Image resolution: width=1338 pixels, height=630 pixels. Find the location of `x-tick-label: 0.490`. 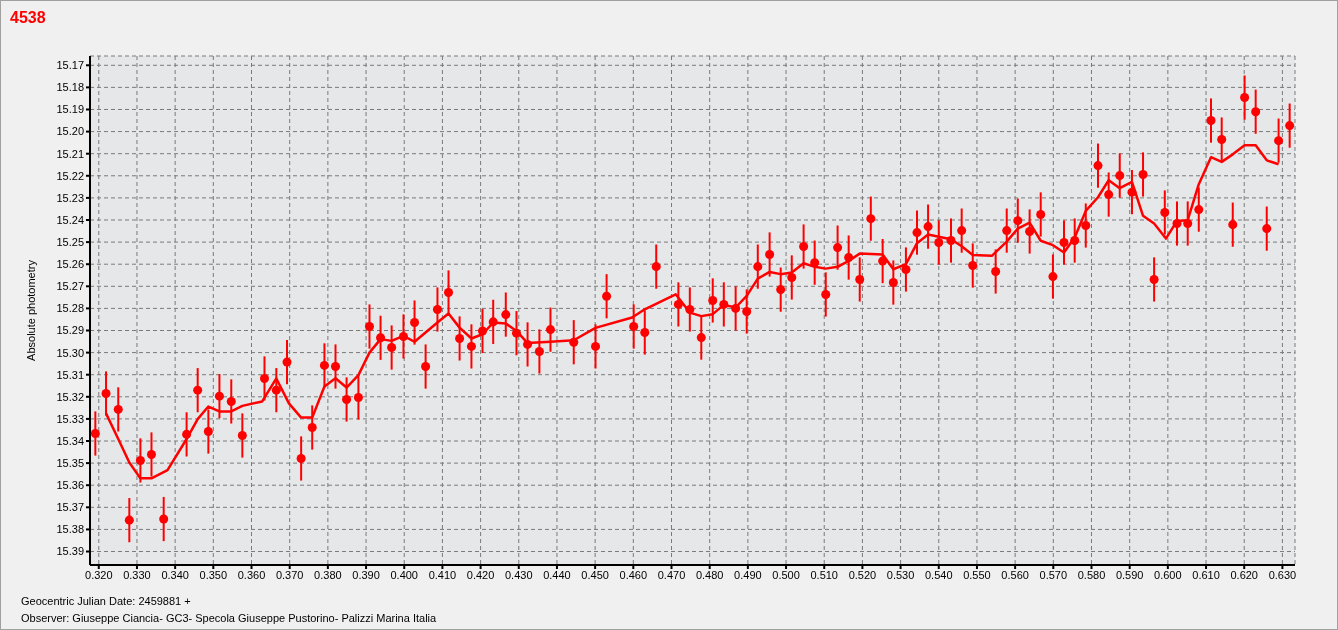

x-tick-label: 0.490 is located at coordinates (748, 574).